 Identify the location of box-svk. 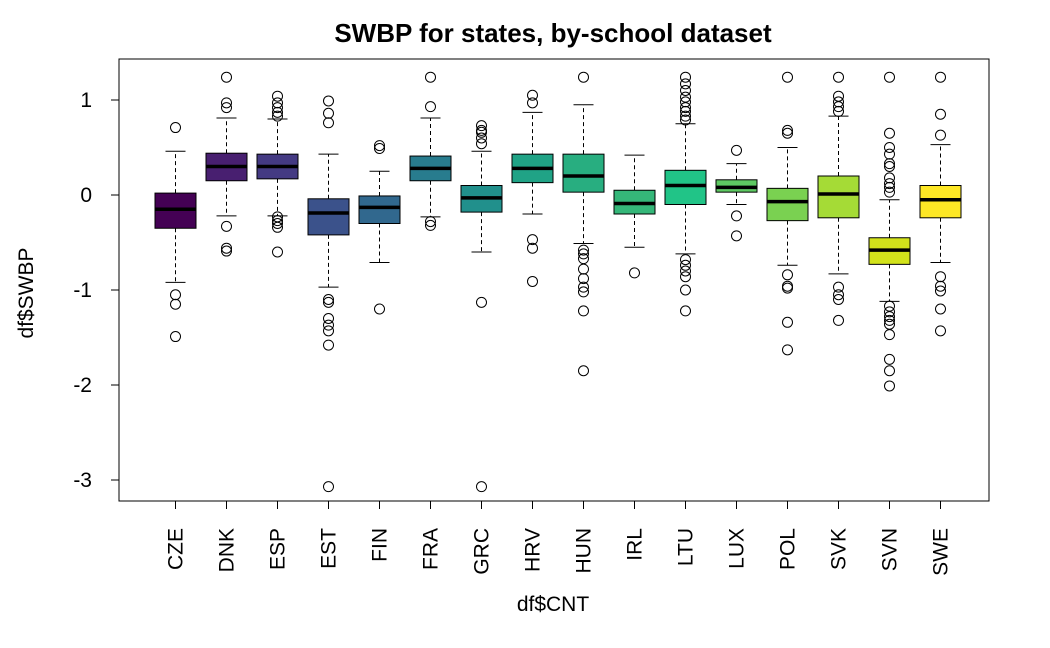
(838, 198).